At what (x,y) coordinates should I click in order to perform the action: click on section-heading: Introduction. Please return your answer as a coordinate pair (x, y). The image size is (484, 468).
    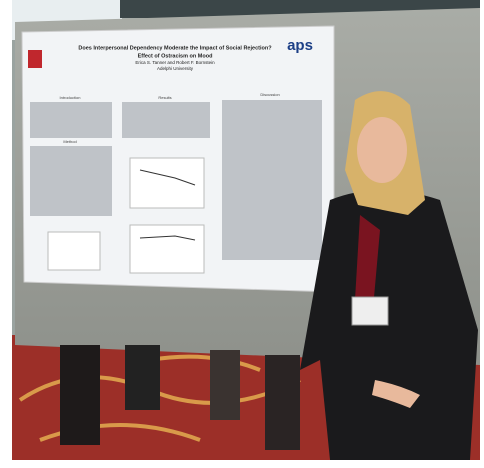
    Looking at the image, I should click on (70, 97).